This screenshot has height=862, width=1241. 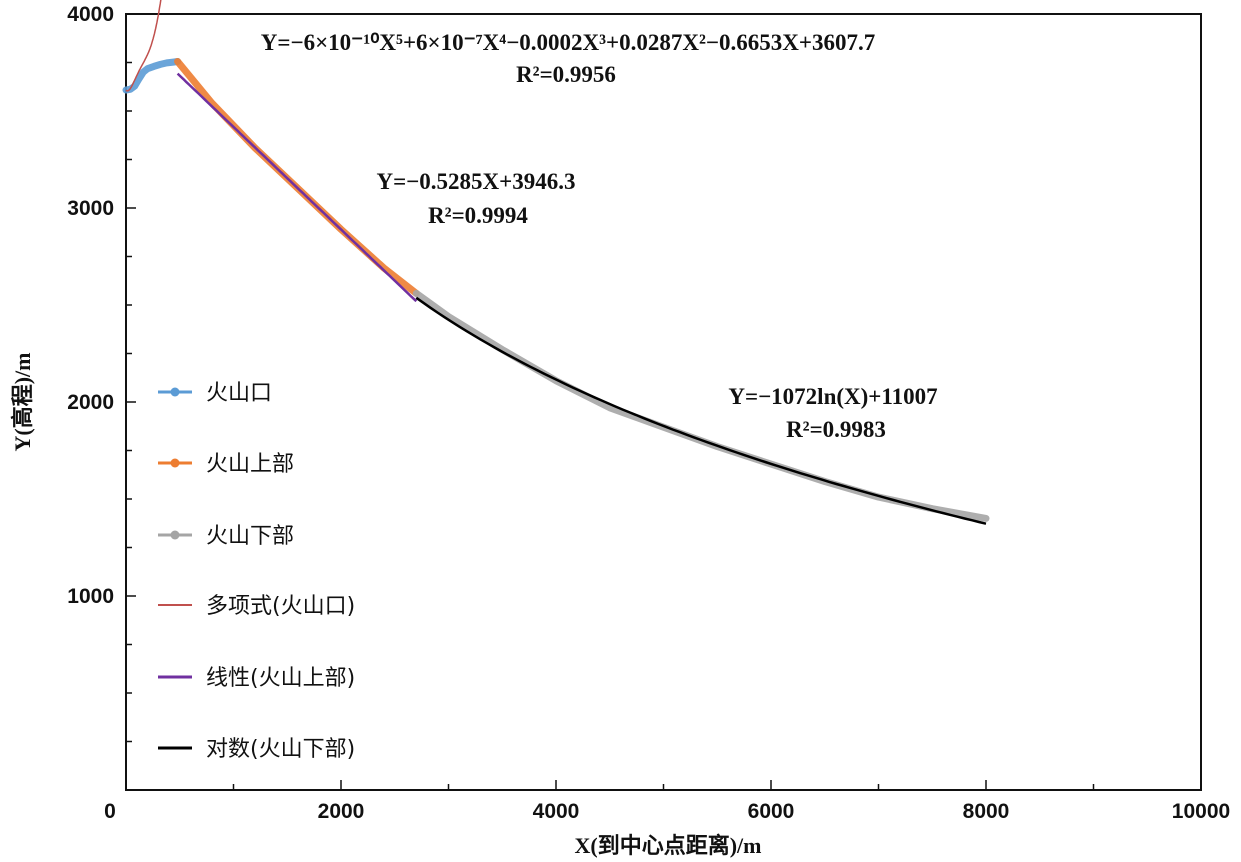 I want to click on x-tick-label: 8000, so click(x=986, y=811).